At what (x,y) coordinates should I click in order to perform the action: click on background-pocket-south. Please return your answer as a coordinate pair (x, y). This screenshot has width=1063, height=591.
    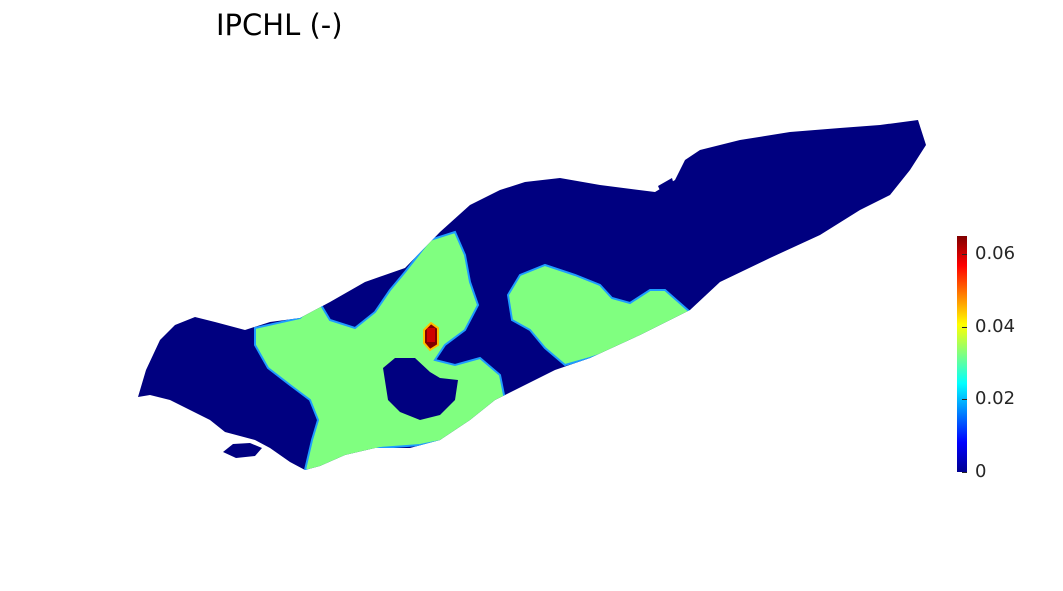
    Looking at the image, I should click on (420, 389).